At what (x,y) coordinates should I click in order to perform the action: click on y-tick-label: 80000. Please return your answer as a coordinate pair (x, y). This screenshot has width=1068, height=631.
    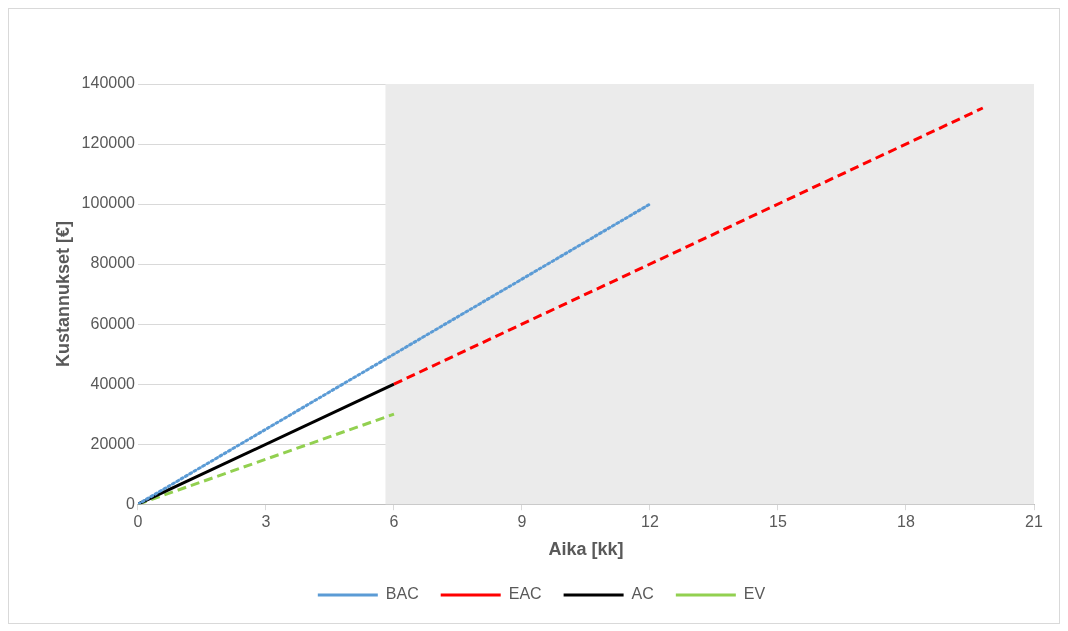
    Looking at the image, I should click on (113, 263).